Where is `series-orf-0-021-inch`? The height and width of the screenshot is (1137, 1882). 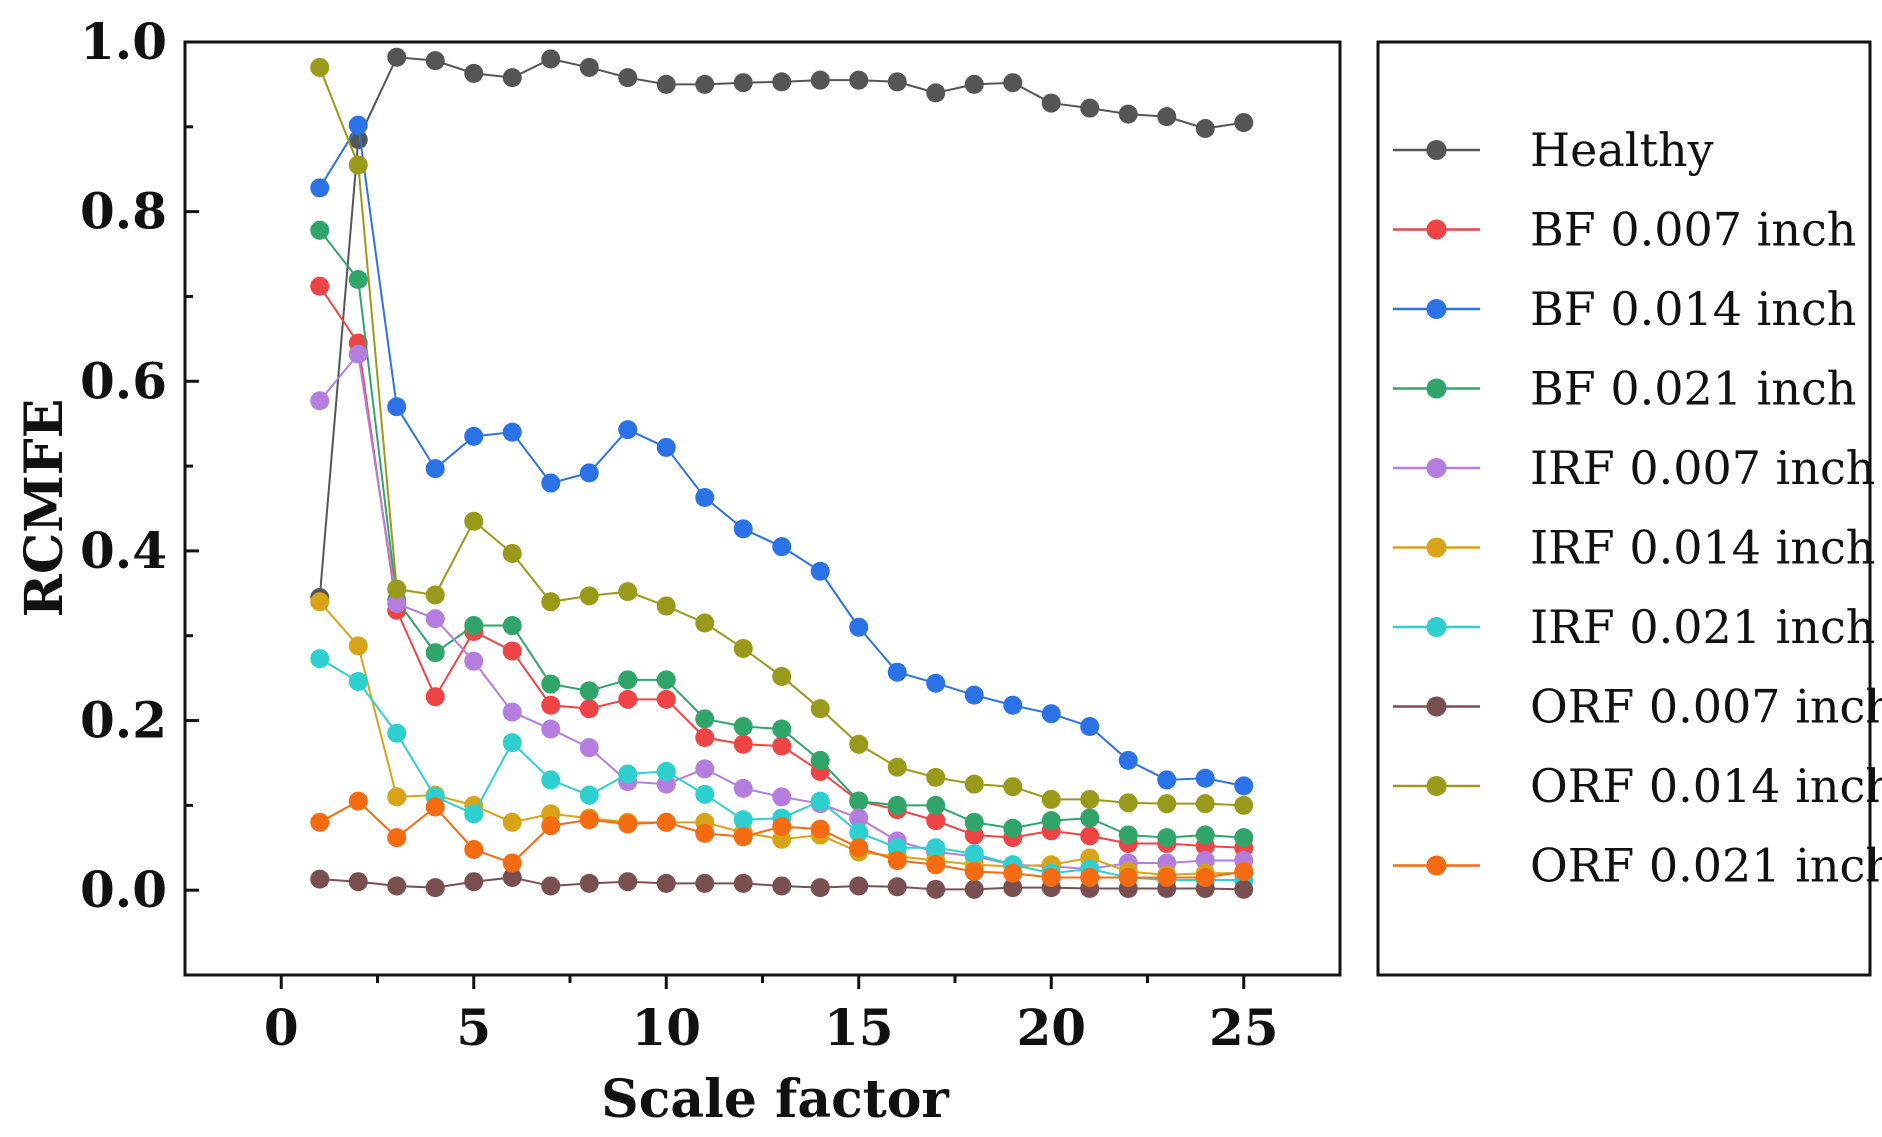 series-orf-0-021-inch is located at coordinates (782, 839).